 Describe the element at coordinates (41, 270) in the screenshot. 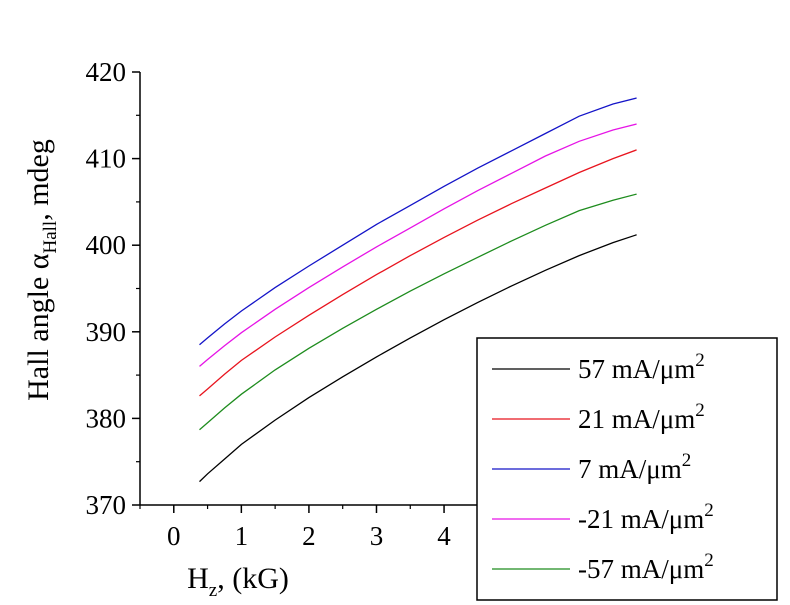

I see `y-axis-title: Hall angle αHall, mdeg` at that location.